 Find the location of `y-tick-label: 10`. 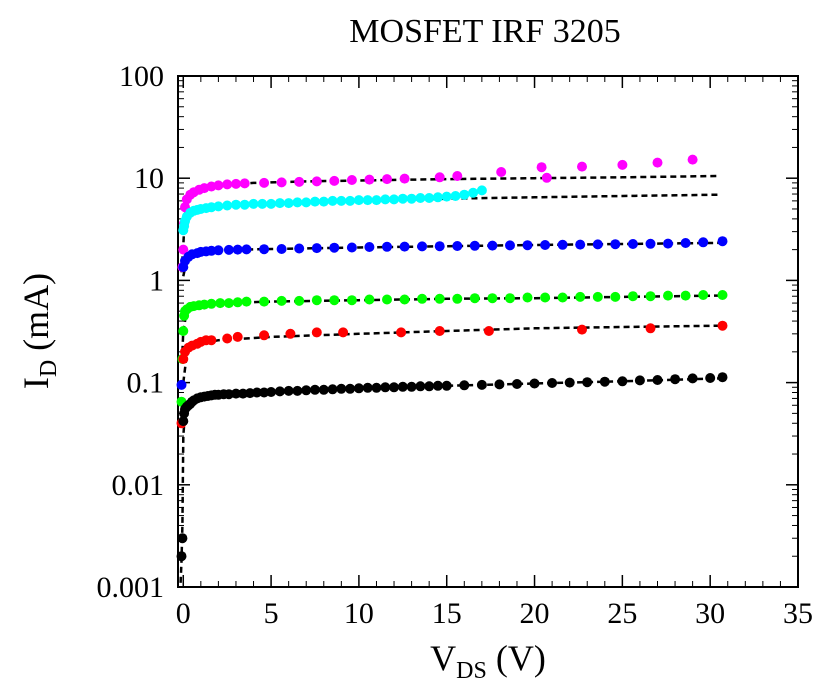

y-tick-label: 10 is located at coordinates (149, 178).